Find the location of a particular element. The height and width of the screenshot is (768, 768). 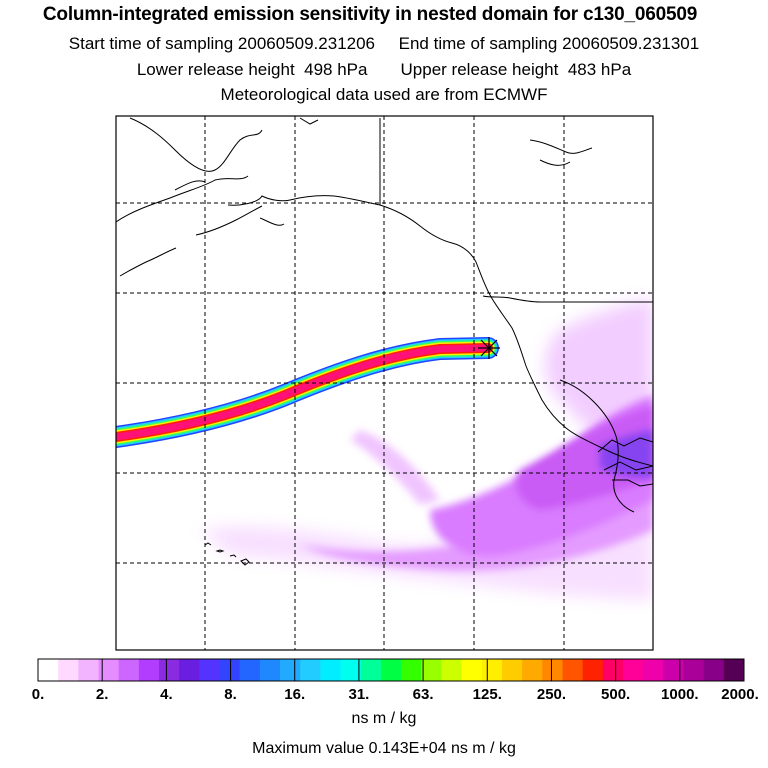

release-trajectory is located at coordinates (307, 392).